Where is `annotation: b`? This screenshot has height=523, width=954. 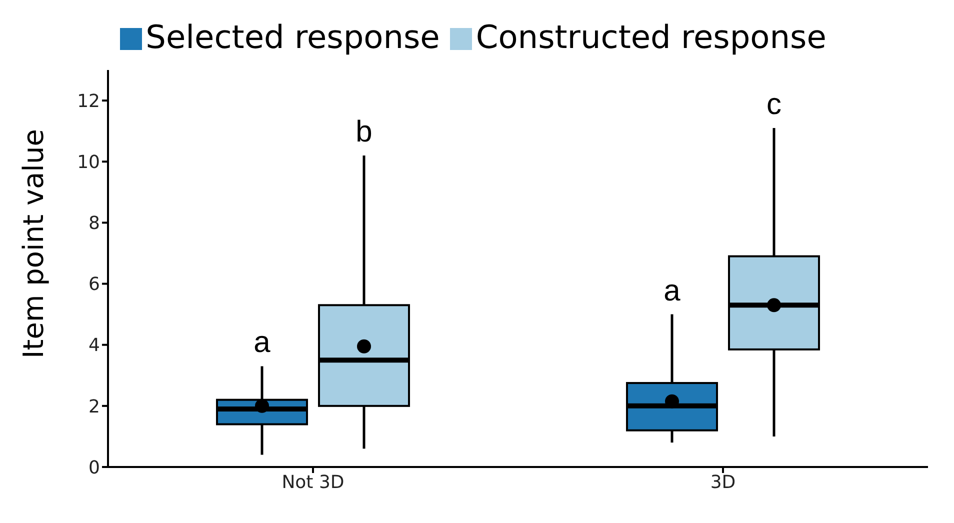
annotation: b is located at coordinates (364, 132).